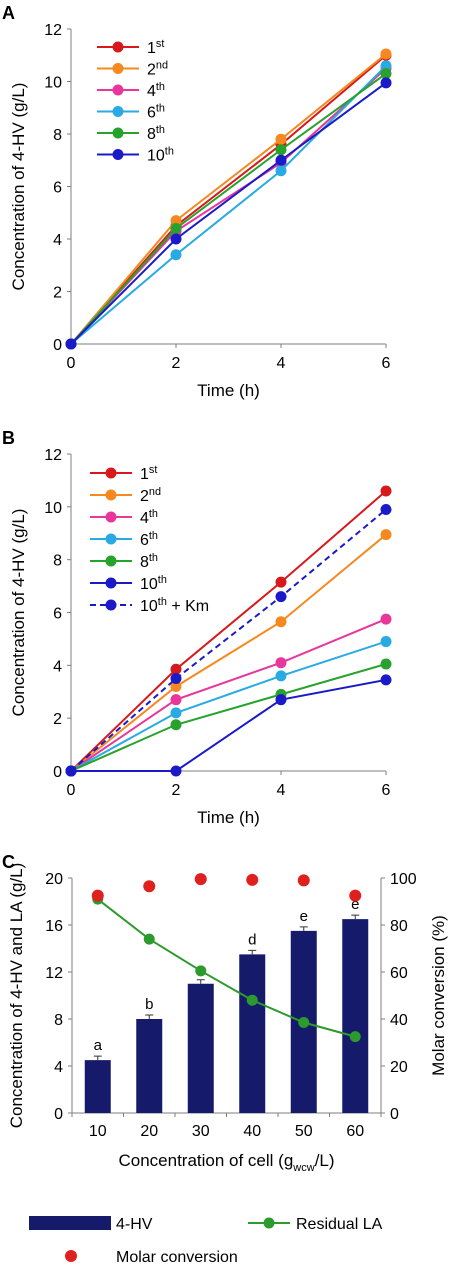 This screenshot has height=1270, width=457. What do you see at coordinates (355, 1131) in the screenshot?
I see `x-tick-label: 60` at bounding box center [355, 1131].